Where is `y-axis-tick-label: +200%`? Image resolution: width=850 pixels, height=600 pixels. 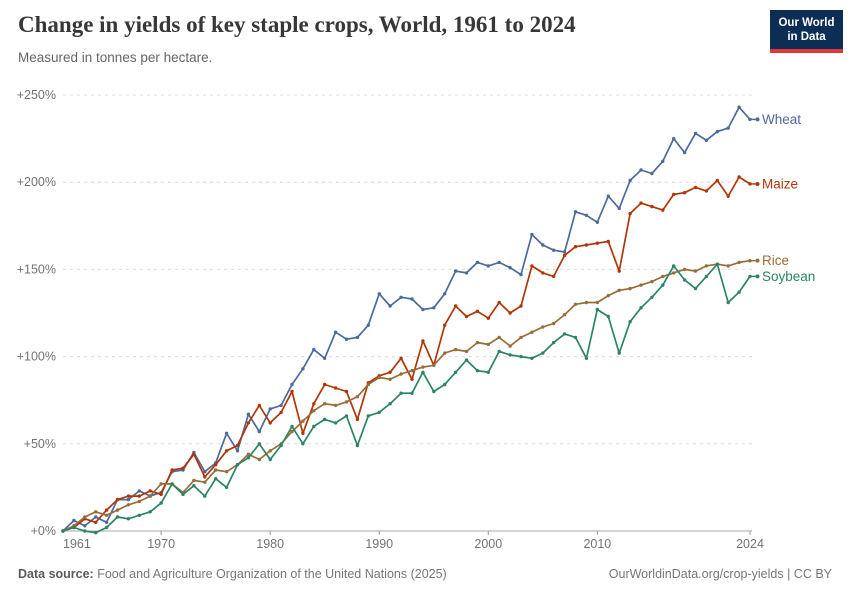
y-axis-tick-label: +200% is located at coordinates (36, 182).